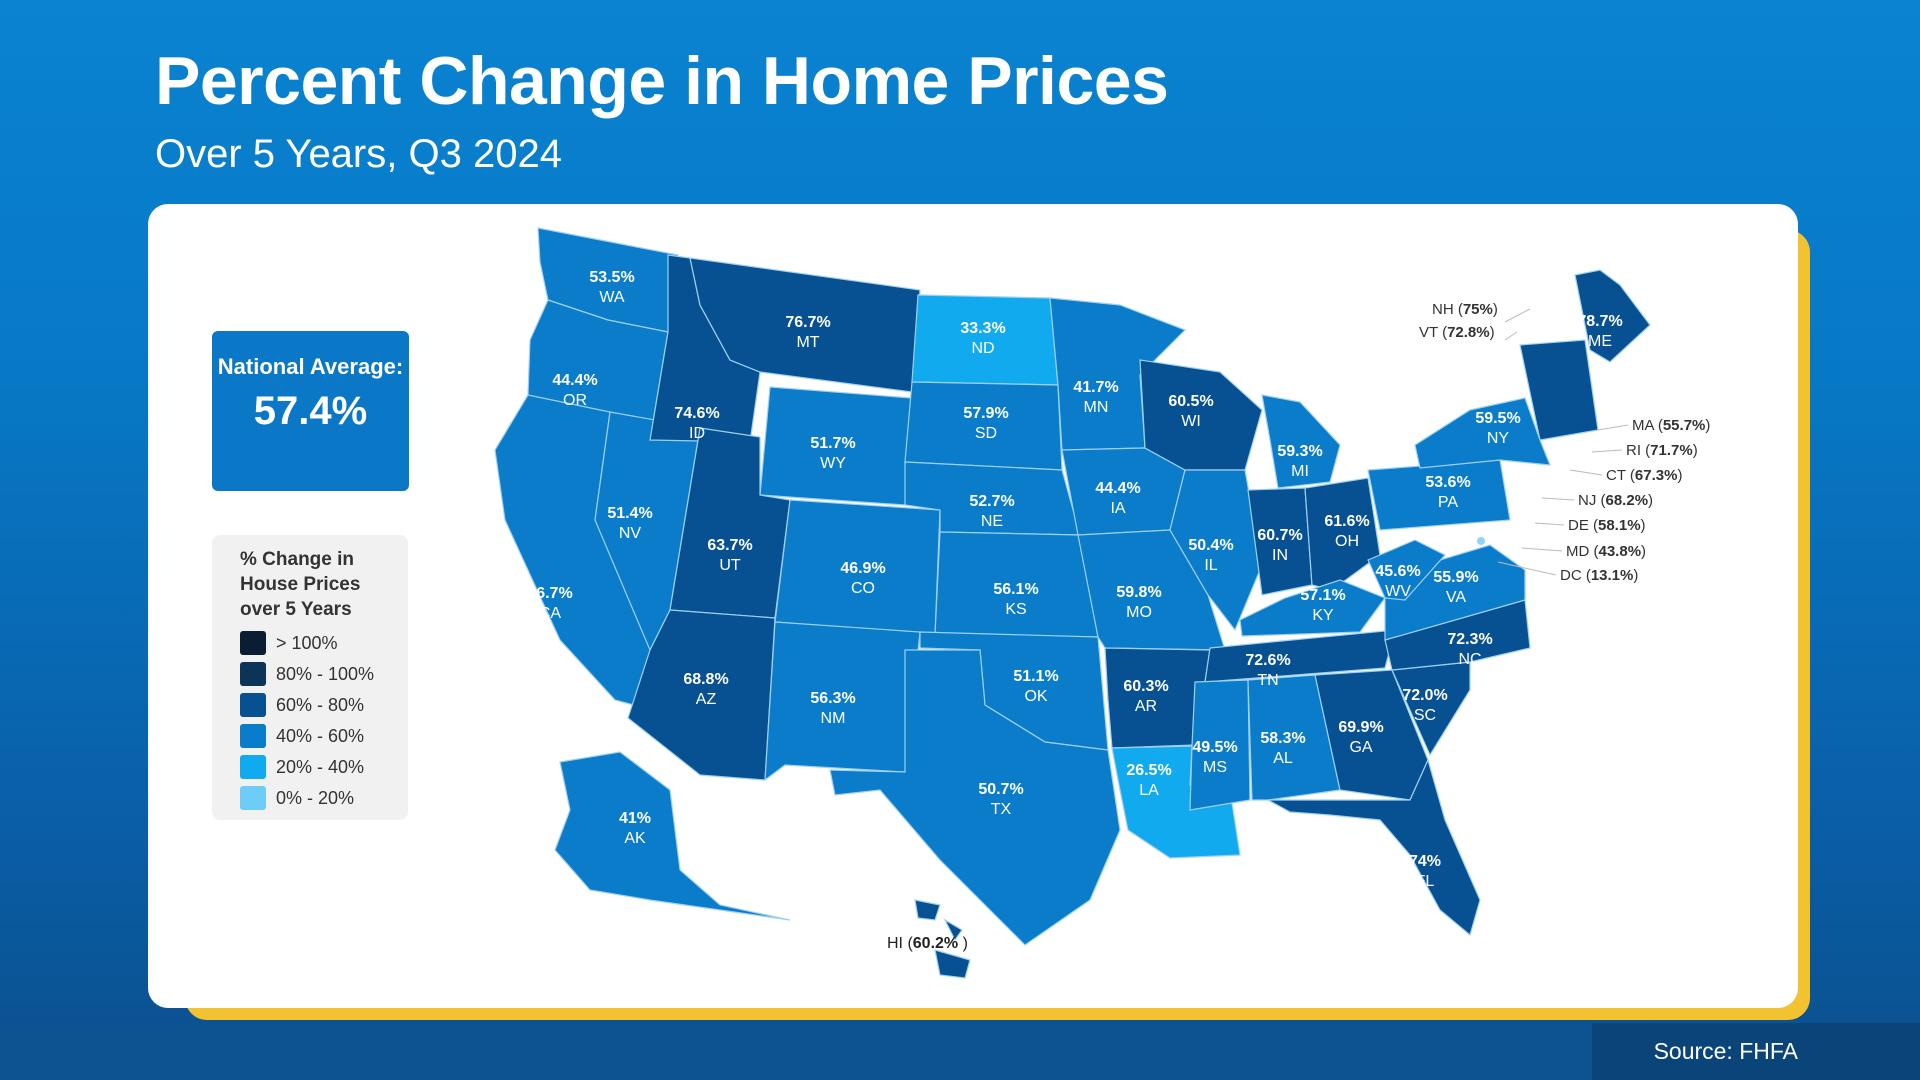  Describe the element at coordinates (1146, 706) in the screenshot. I see `state-abbr-ar: AR` at that location.